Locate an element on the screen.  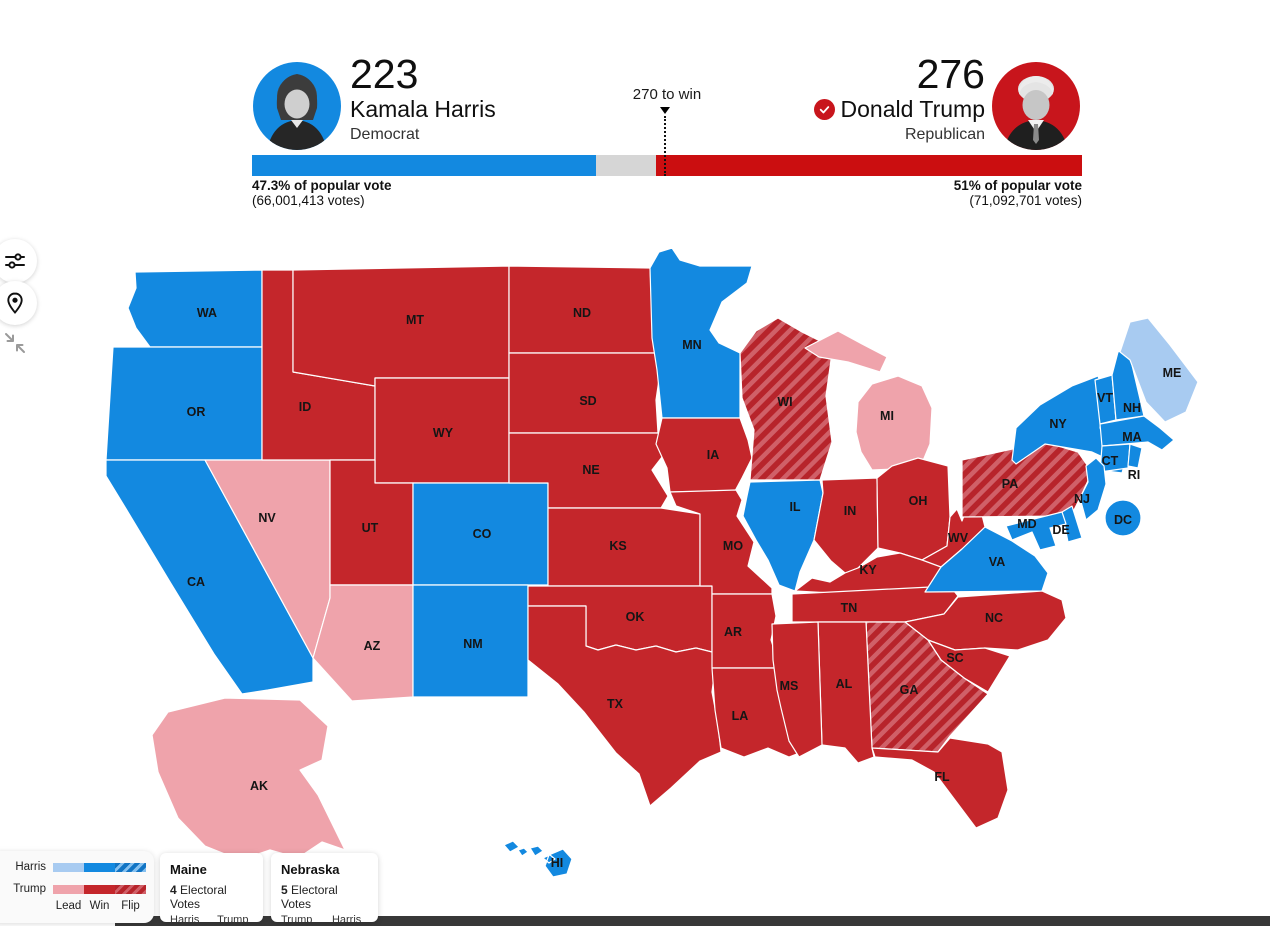
card-result-trump: Trump 0 is located at coordinates (235, 920).